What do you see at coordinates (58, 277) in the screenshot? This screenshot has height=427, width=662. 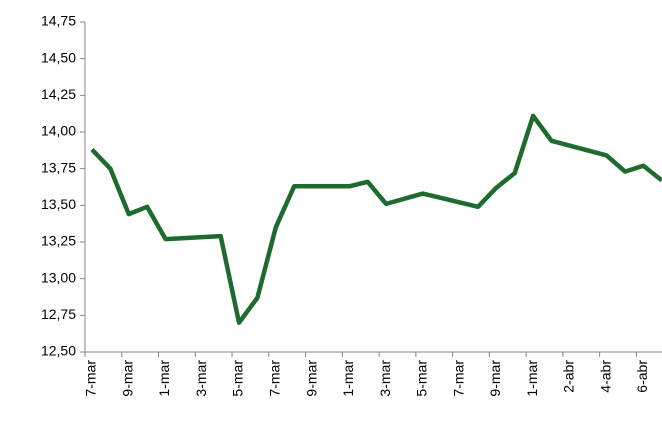 I see `y-tick-label: 13,00` at bounding box center [58, 277].